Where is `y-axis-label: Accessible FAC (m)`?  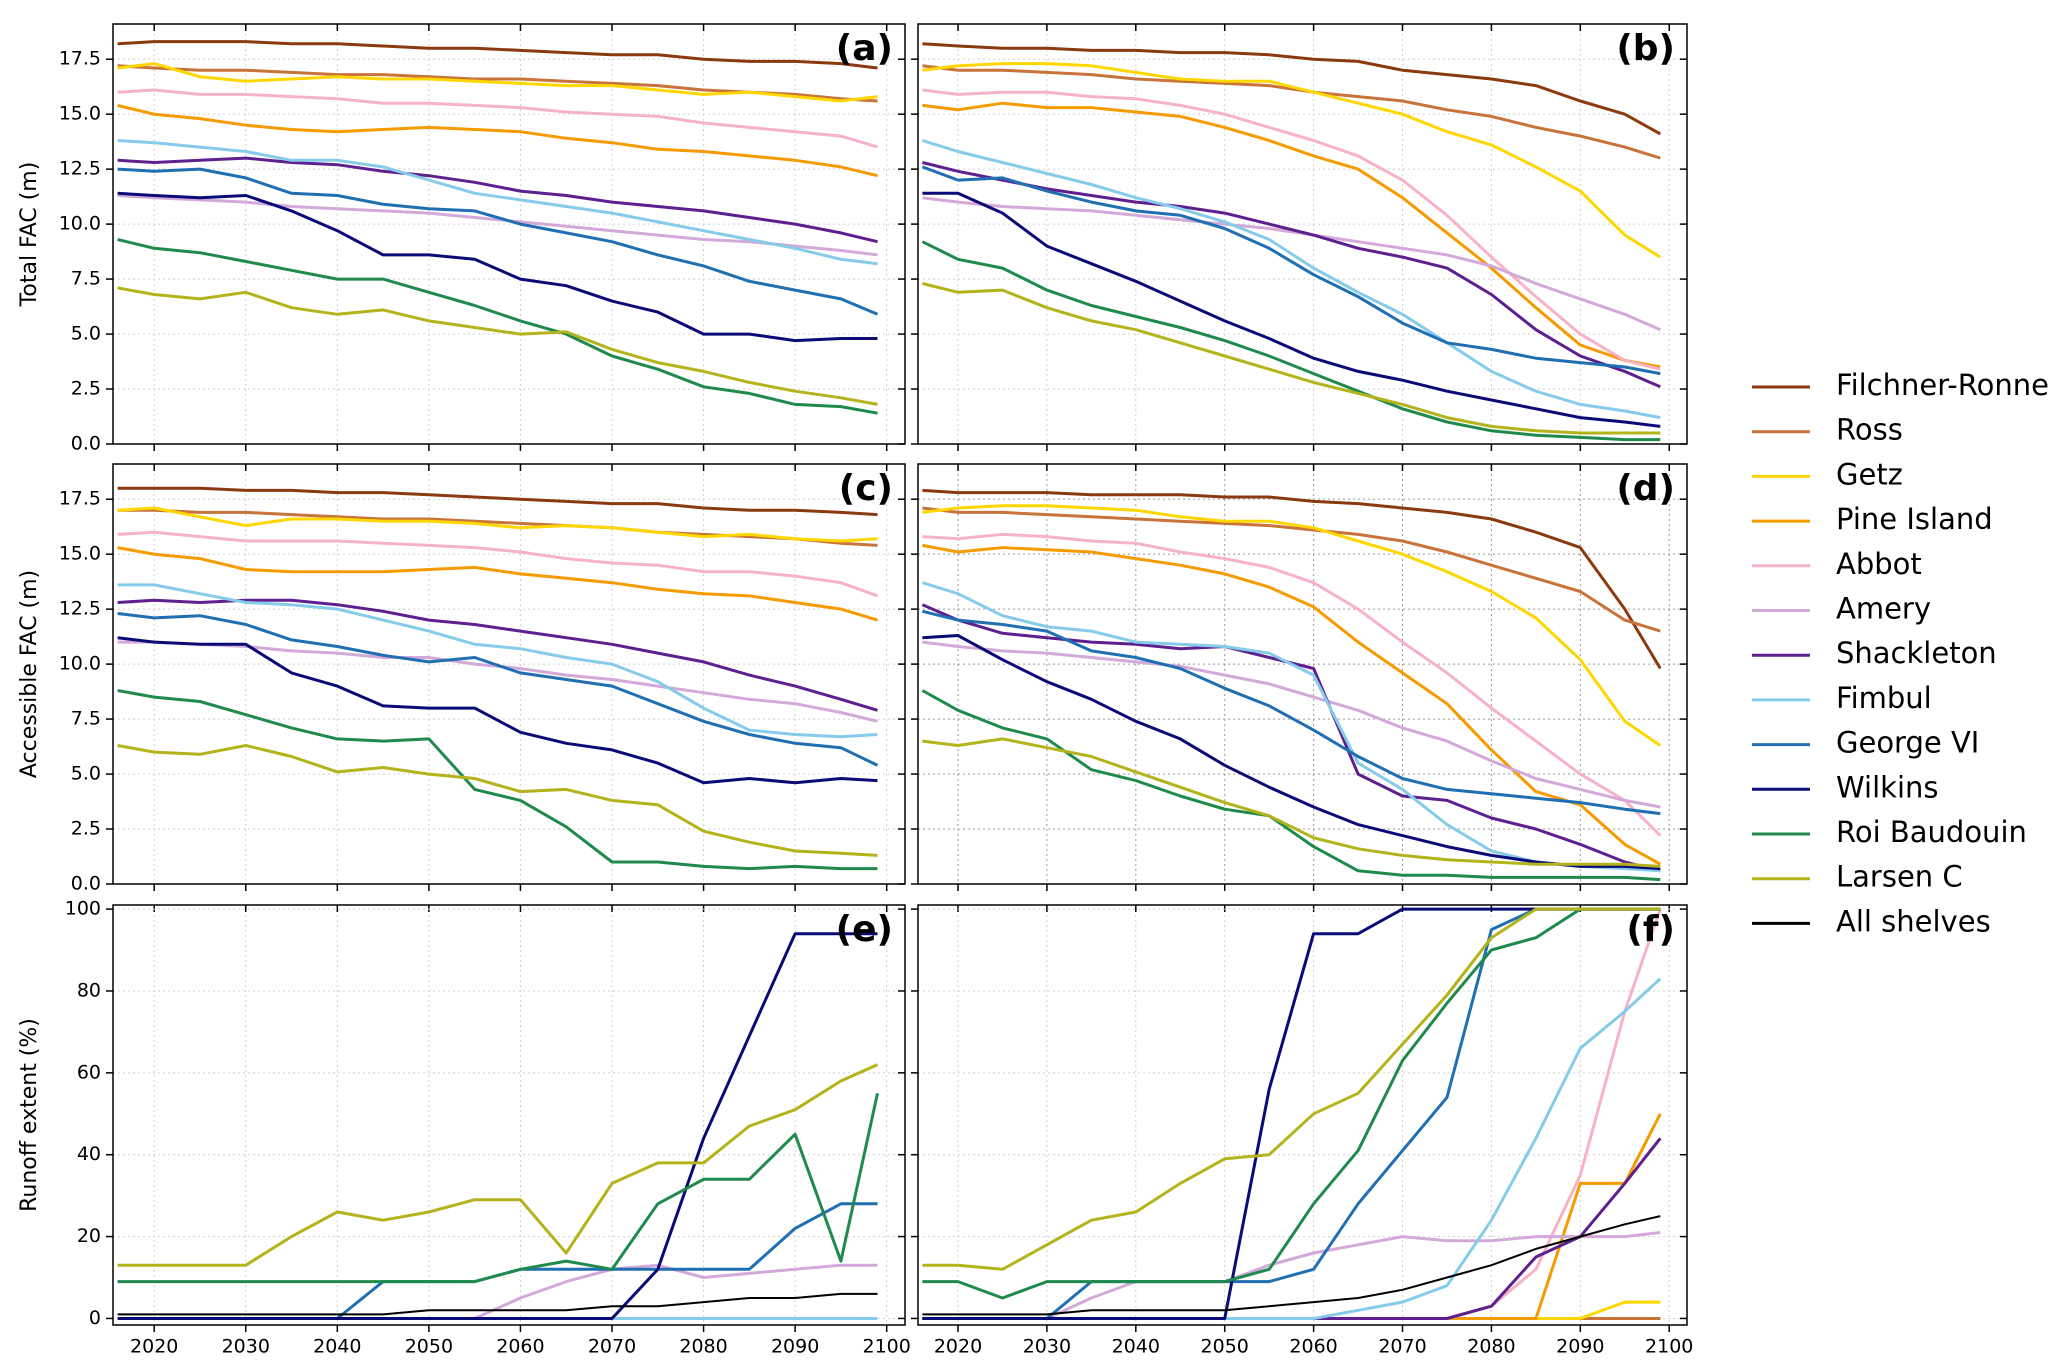 y-axis-label: Accessible FAC (m) is located at coordinates (29, 674).